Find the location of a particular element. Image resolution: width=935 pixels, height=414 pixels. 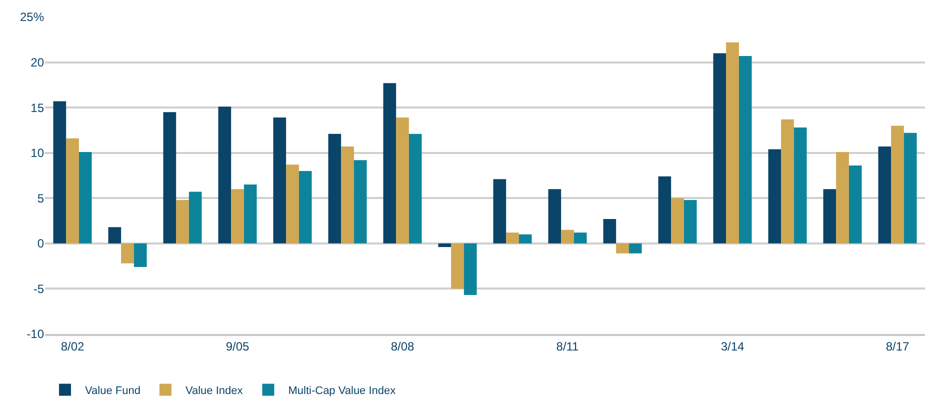

y-tick-label: 15 is located at coordinates (37, 107).